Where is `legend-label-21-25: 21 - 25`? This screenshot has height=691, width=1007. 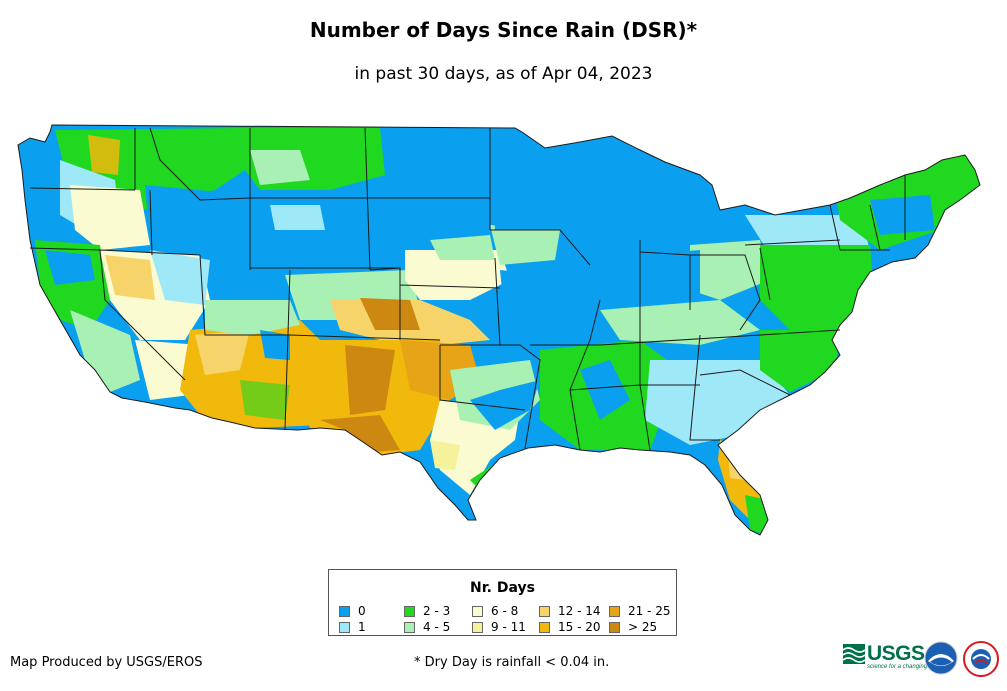
legend-label-21-25: 21 - 25 is located at coordinates (649, 611).